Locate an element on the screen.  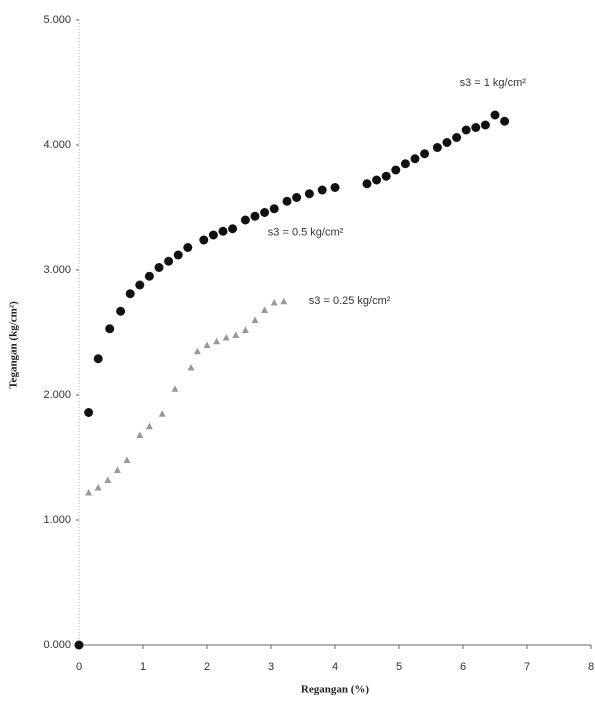
y-tick-label: 5.000 is located at coordinates (57, 20).